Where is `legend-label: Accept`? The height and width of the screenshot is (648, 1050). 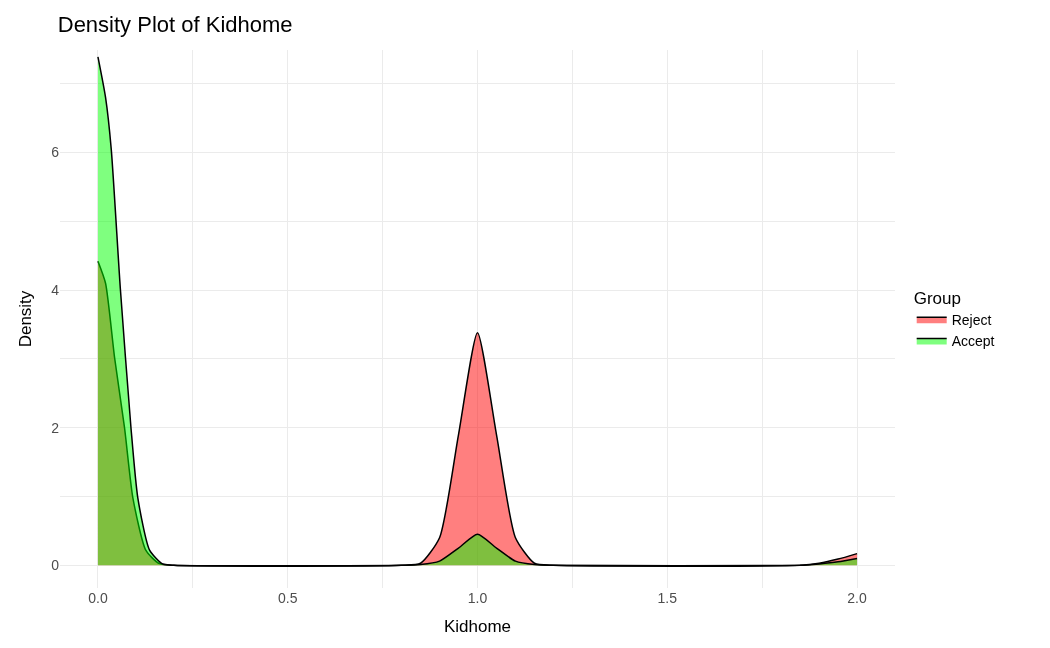 legend-label: Accept is located at coordinates (973, 340).